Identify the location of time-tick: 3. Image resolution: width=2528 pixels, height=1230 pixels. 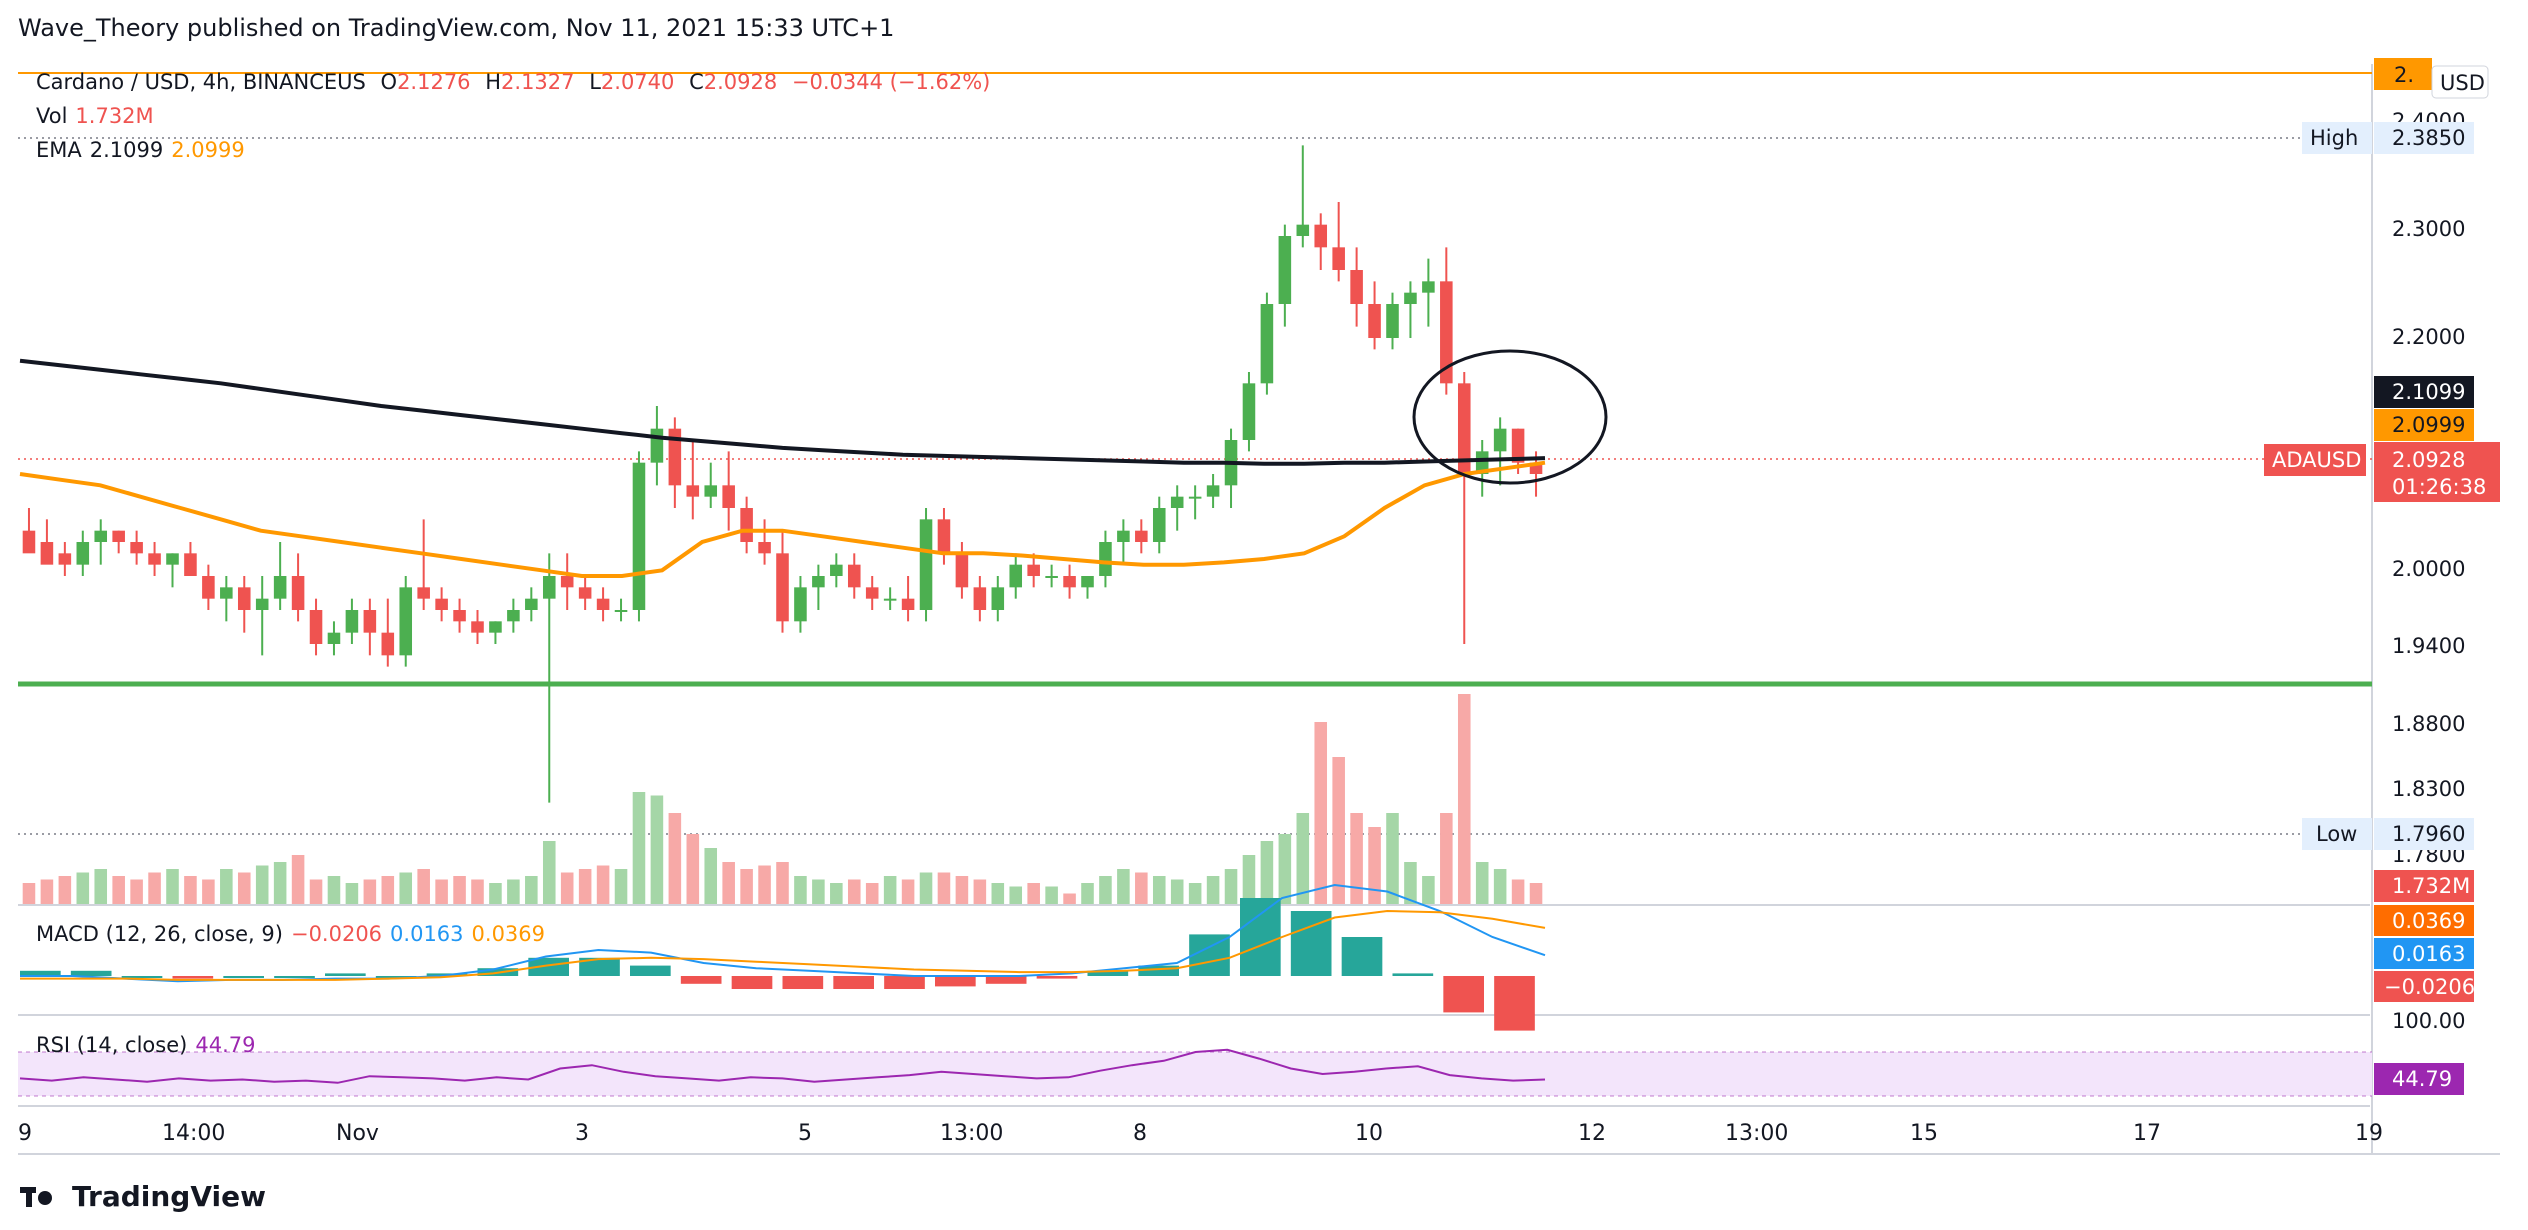
(582, 1133).